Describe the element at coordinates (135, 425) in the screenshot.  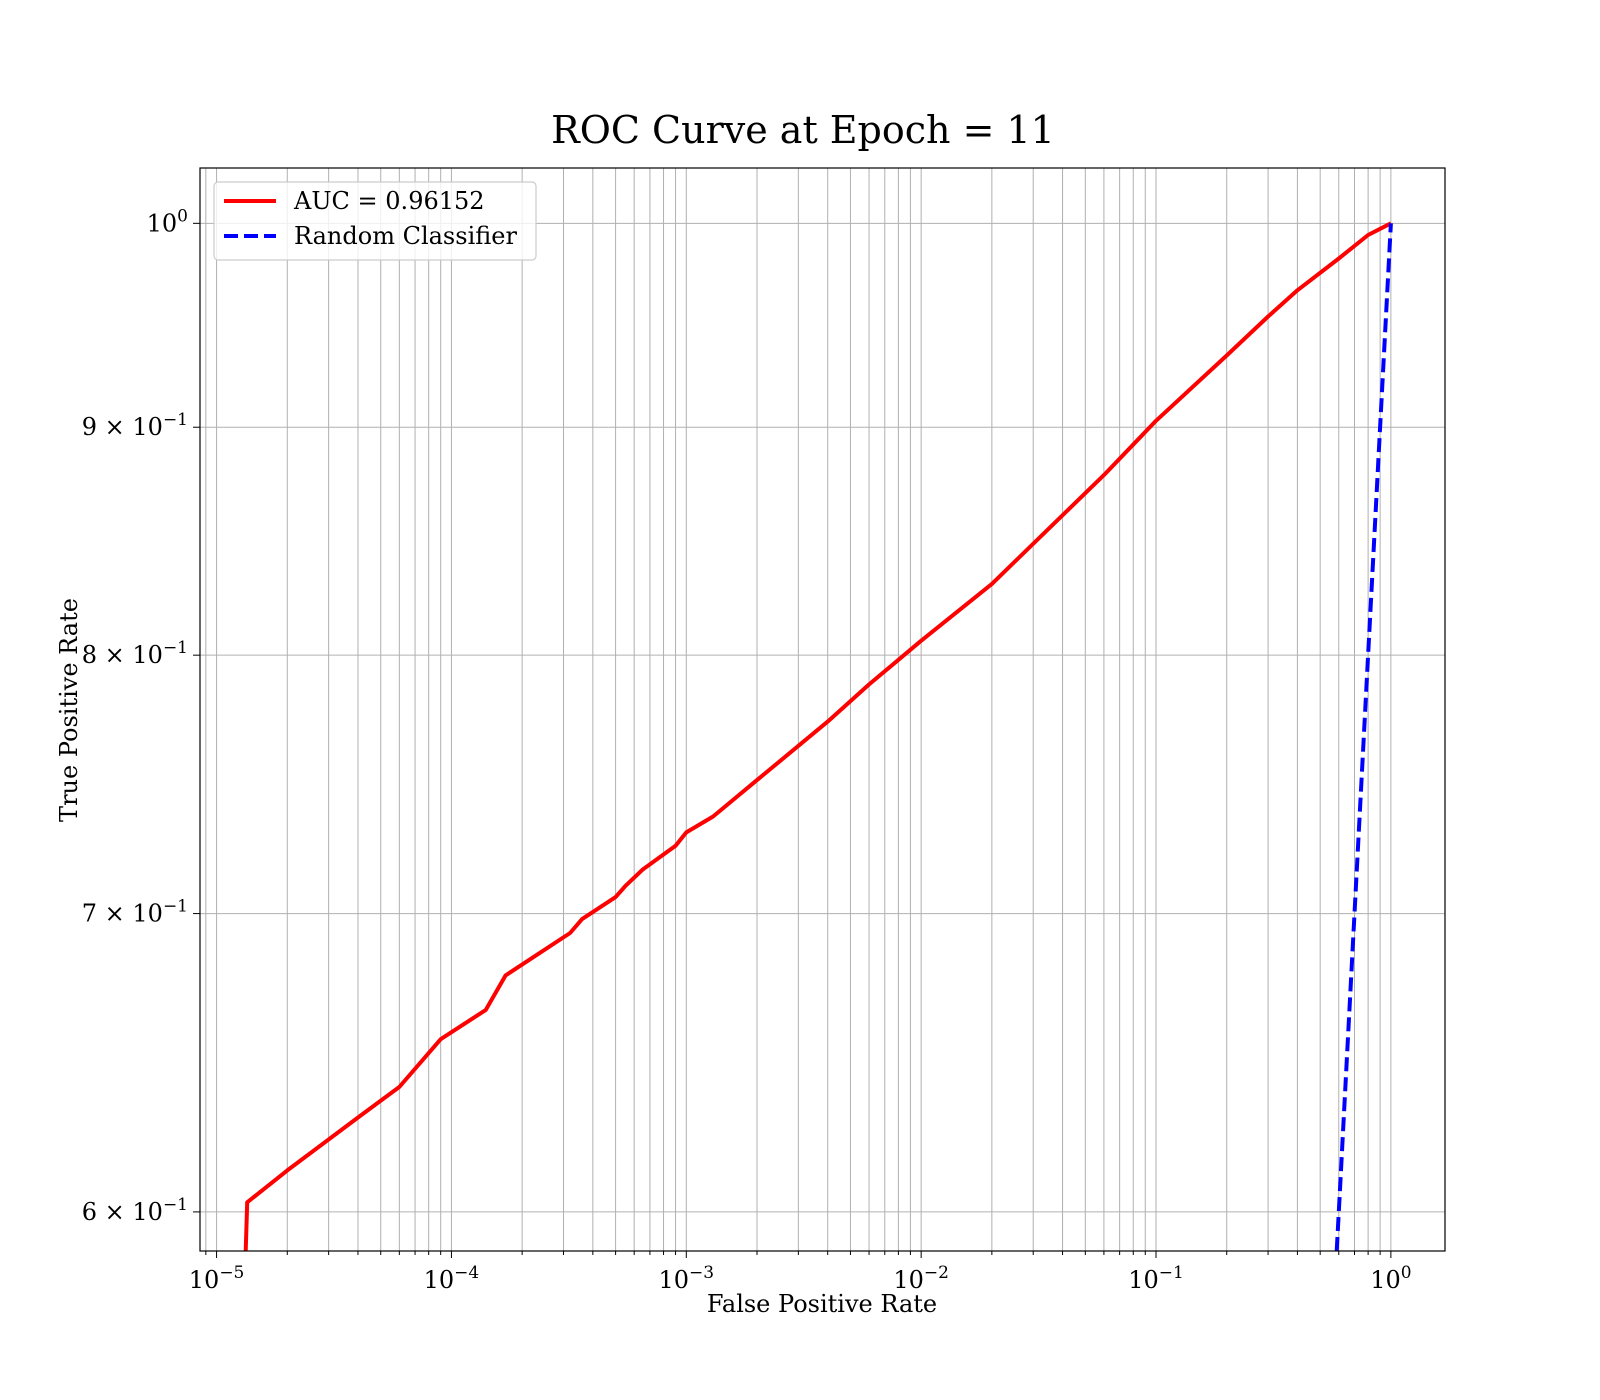
I see `y-tick-label: 9 × 10⁻¹` at that location.